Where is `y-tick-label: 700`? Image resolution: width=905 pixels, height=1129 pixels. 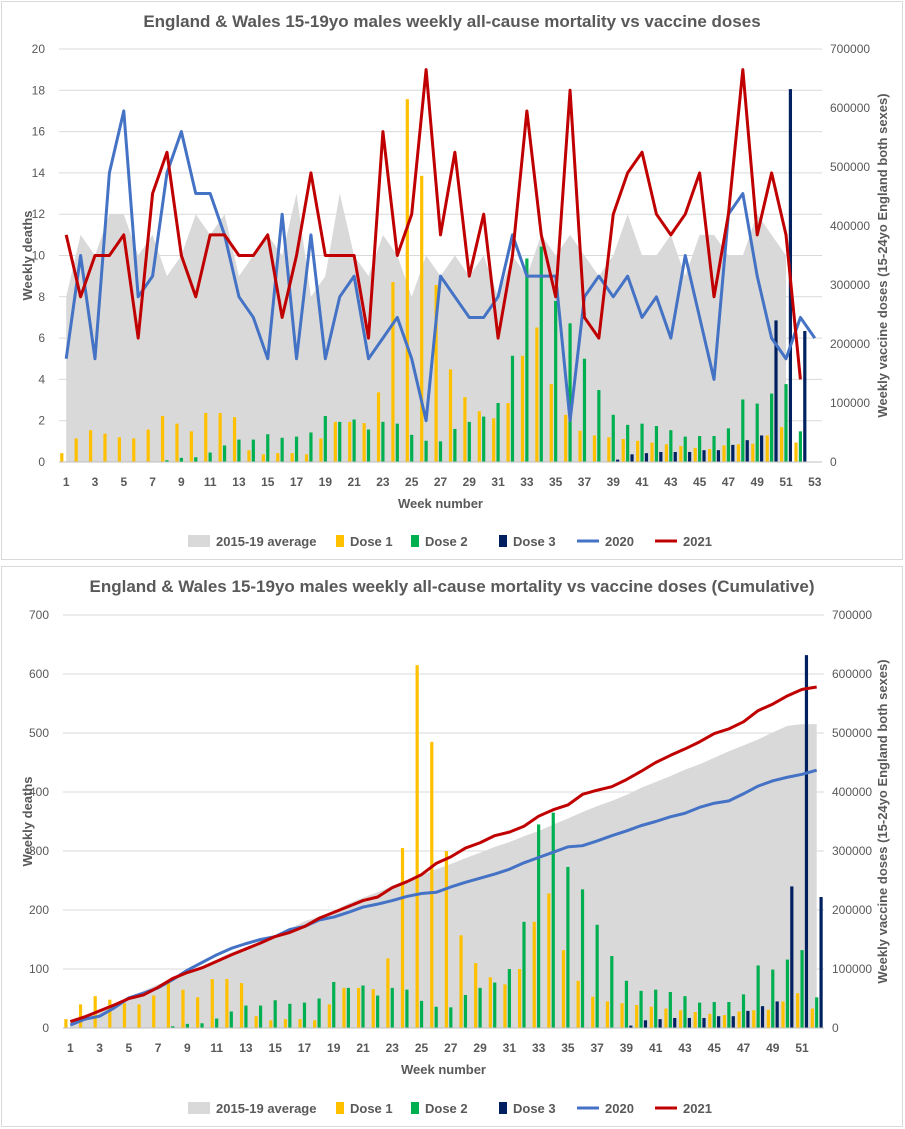
y-tick-label: 700 is located at coordinates (39, 615).